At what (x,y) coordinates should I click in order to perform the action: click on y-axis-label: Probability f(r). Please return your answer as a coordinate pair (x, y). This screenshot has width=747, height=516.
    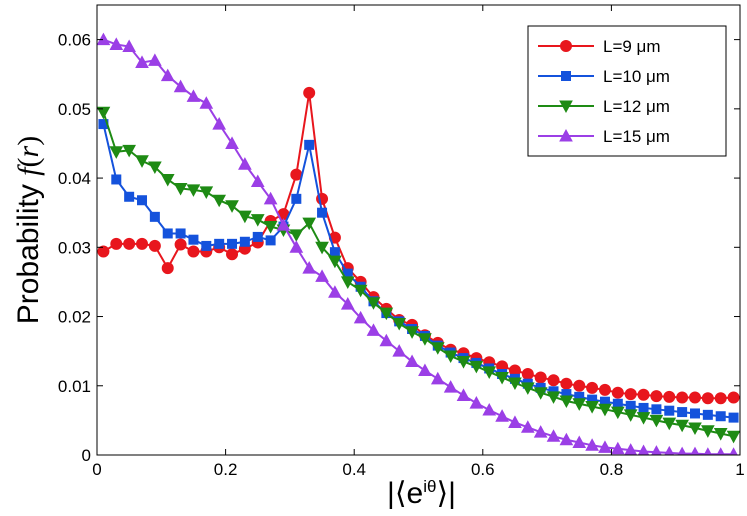
    Looking at the image, I should click on (28, 230).